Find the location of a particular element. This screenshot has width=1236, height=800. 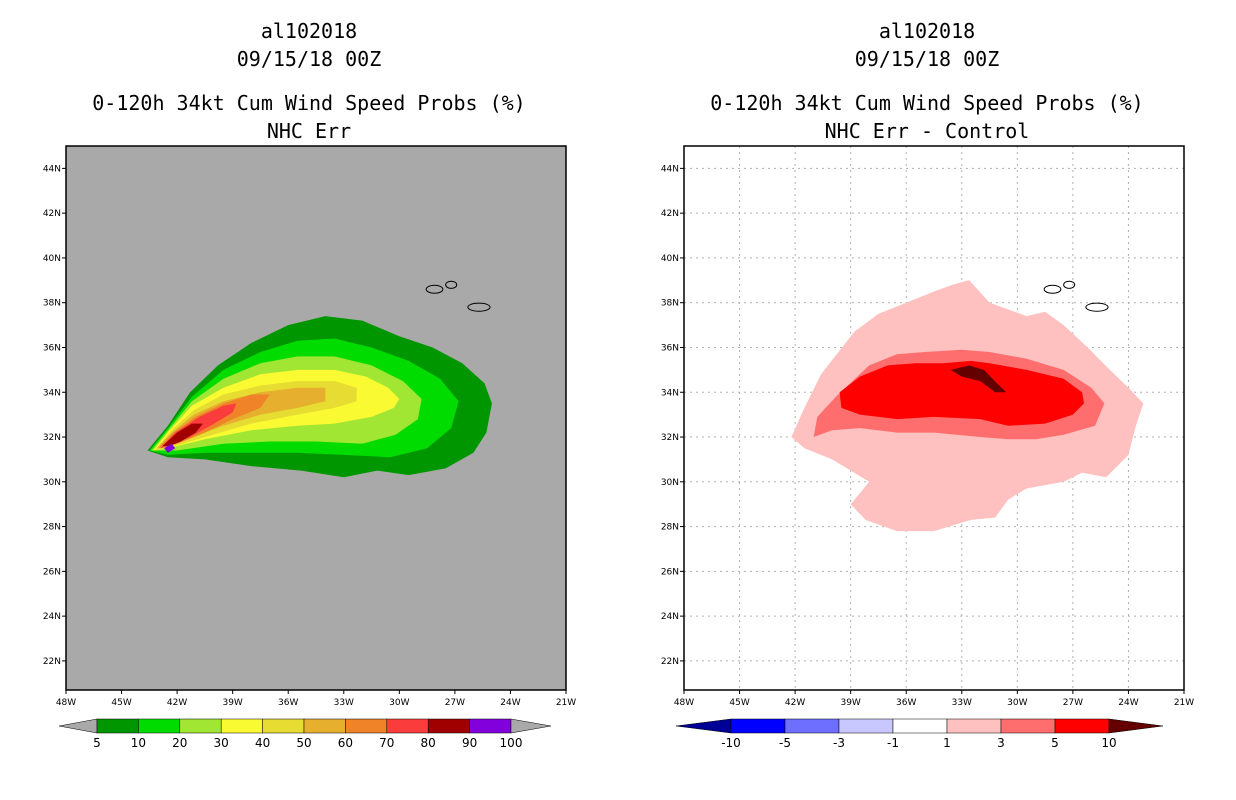

colorbar-label: 30 is located at coordinates (221, 743).